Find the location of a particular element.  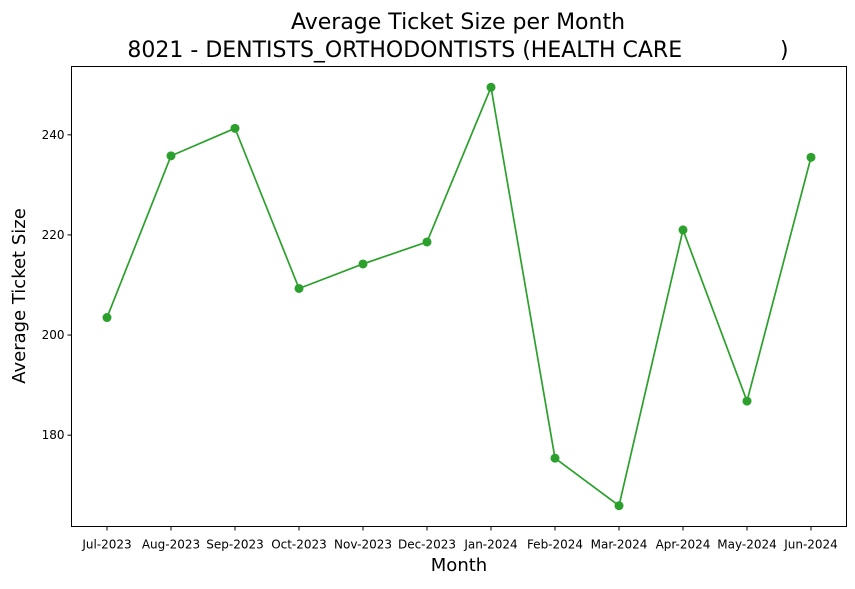

x-tick-label: Aug-2023 is located at coordinates (171, 545).